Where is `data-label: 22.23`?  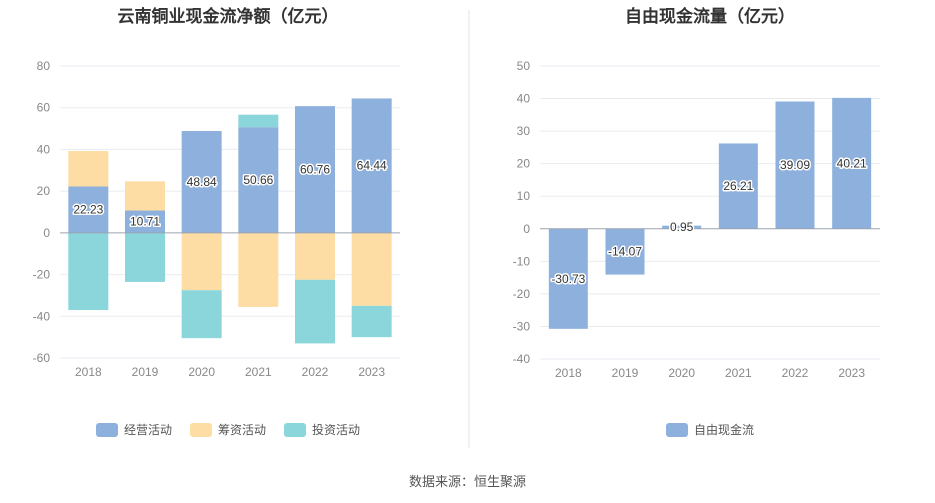
data-label: 22.23 is located at coordinates (88, 210).